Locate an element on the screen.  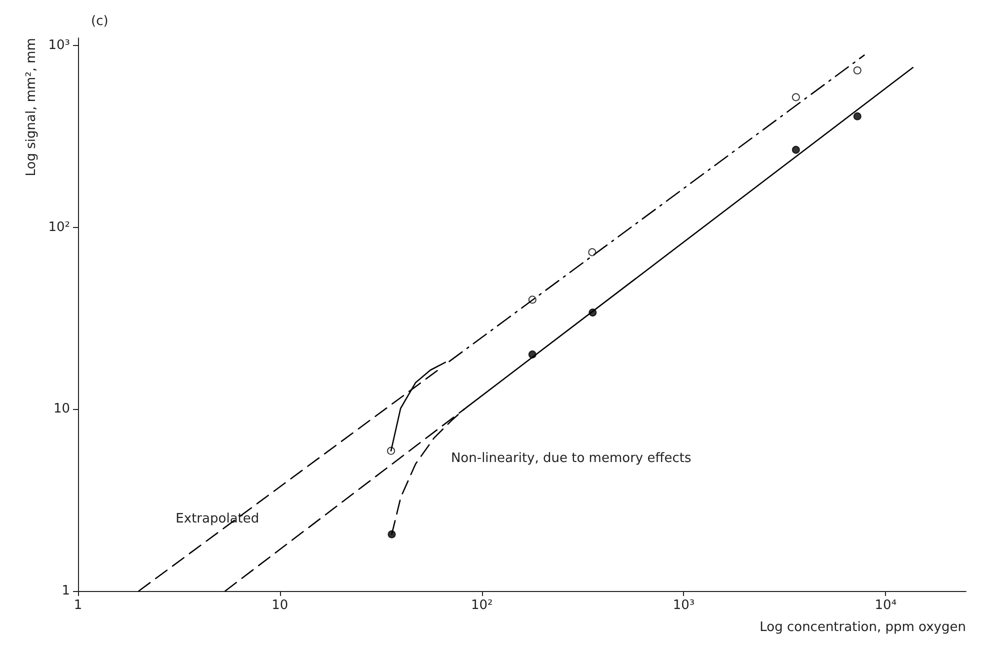
annotation: Non-linearity, due to memory effects is located at coordinates (571, 458).